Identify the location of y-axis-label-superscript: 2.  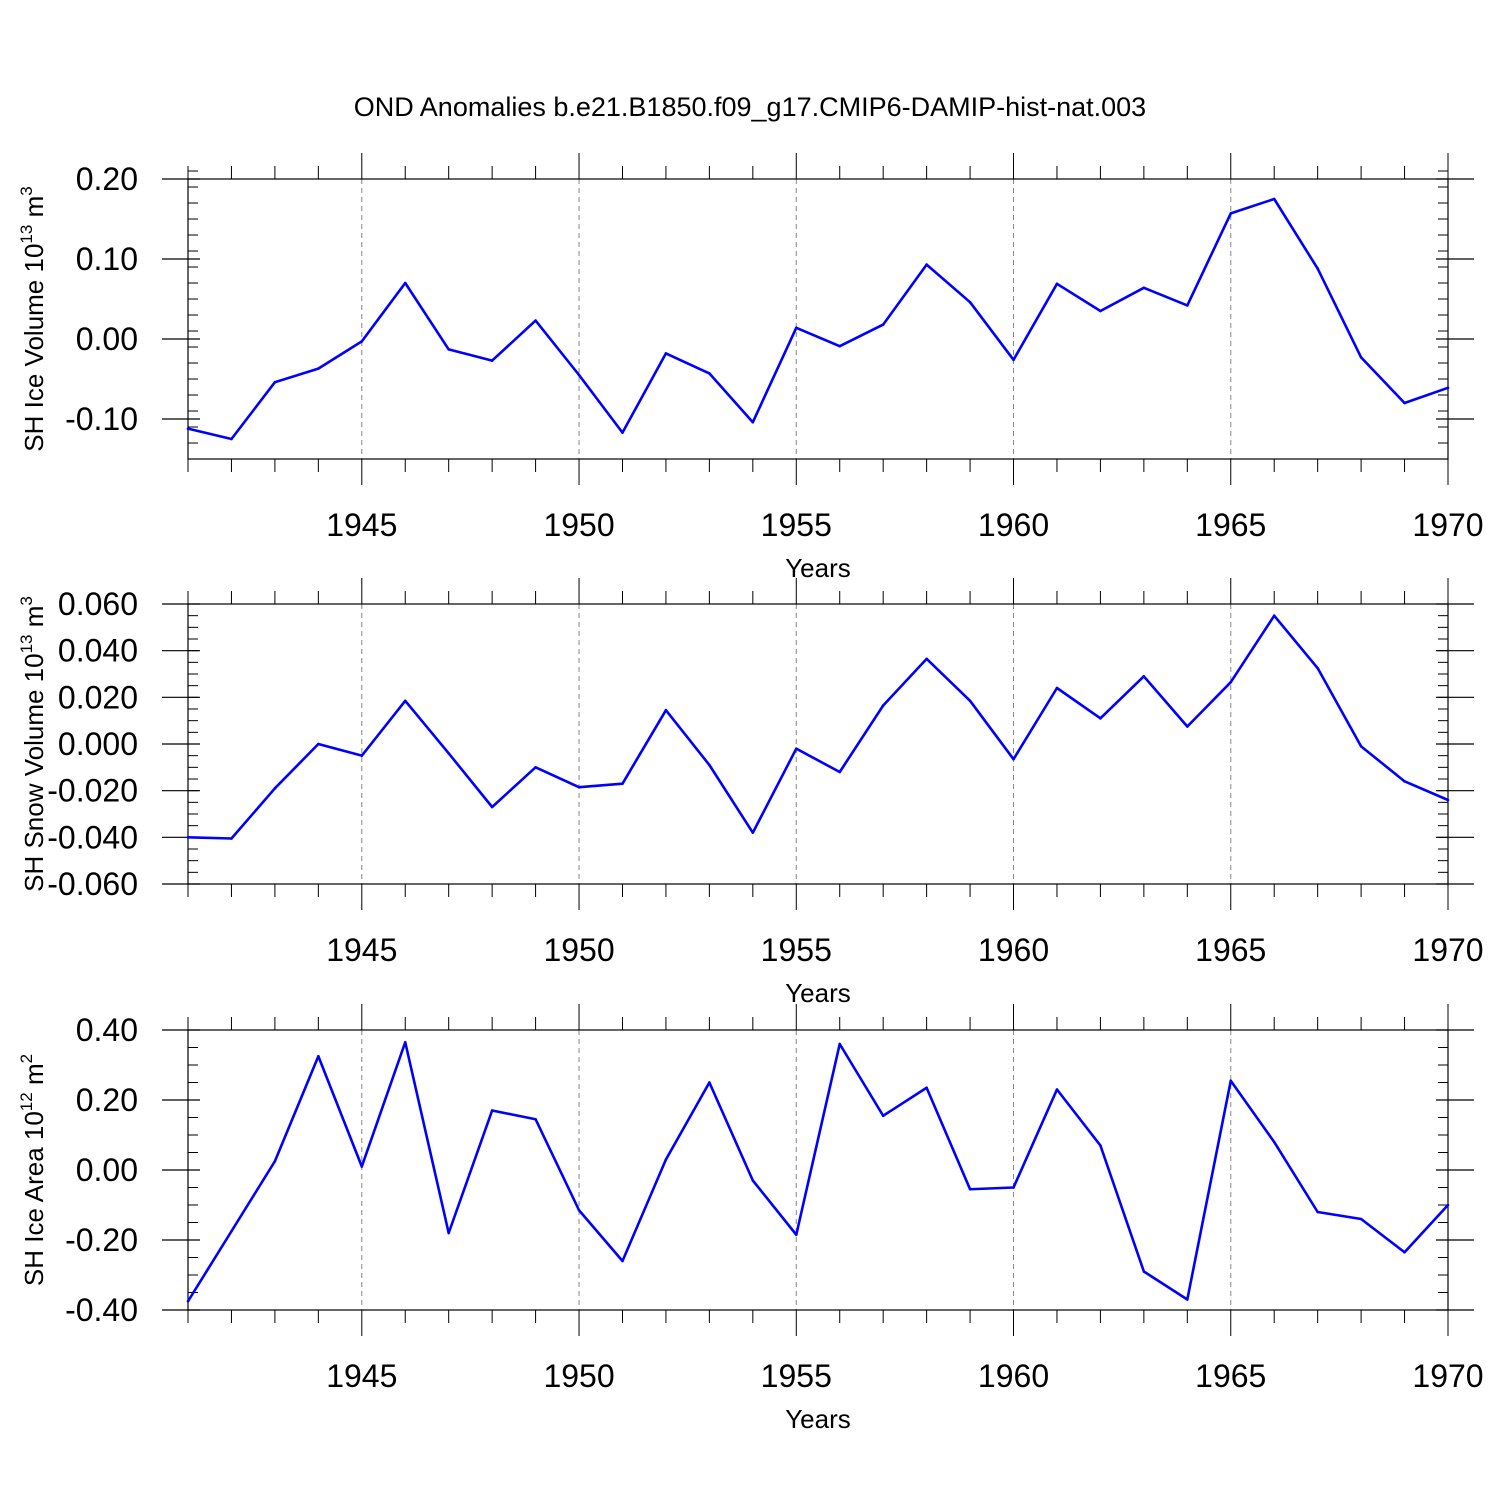
(26, 1058).